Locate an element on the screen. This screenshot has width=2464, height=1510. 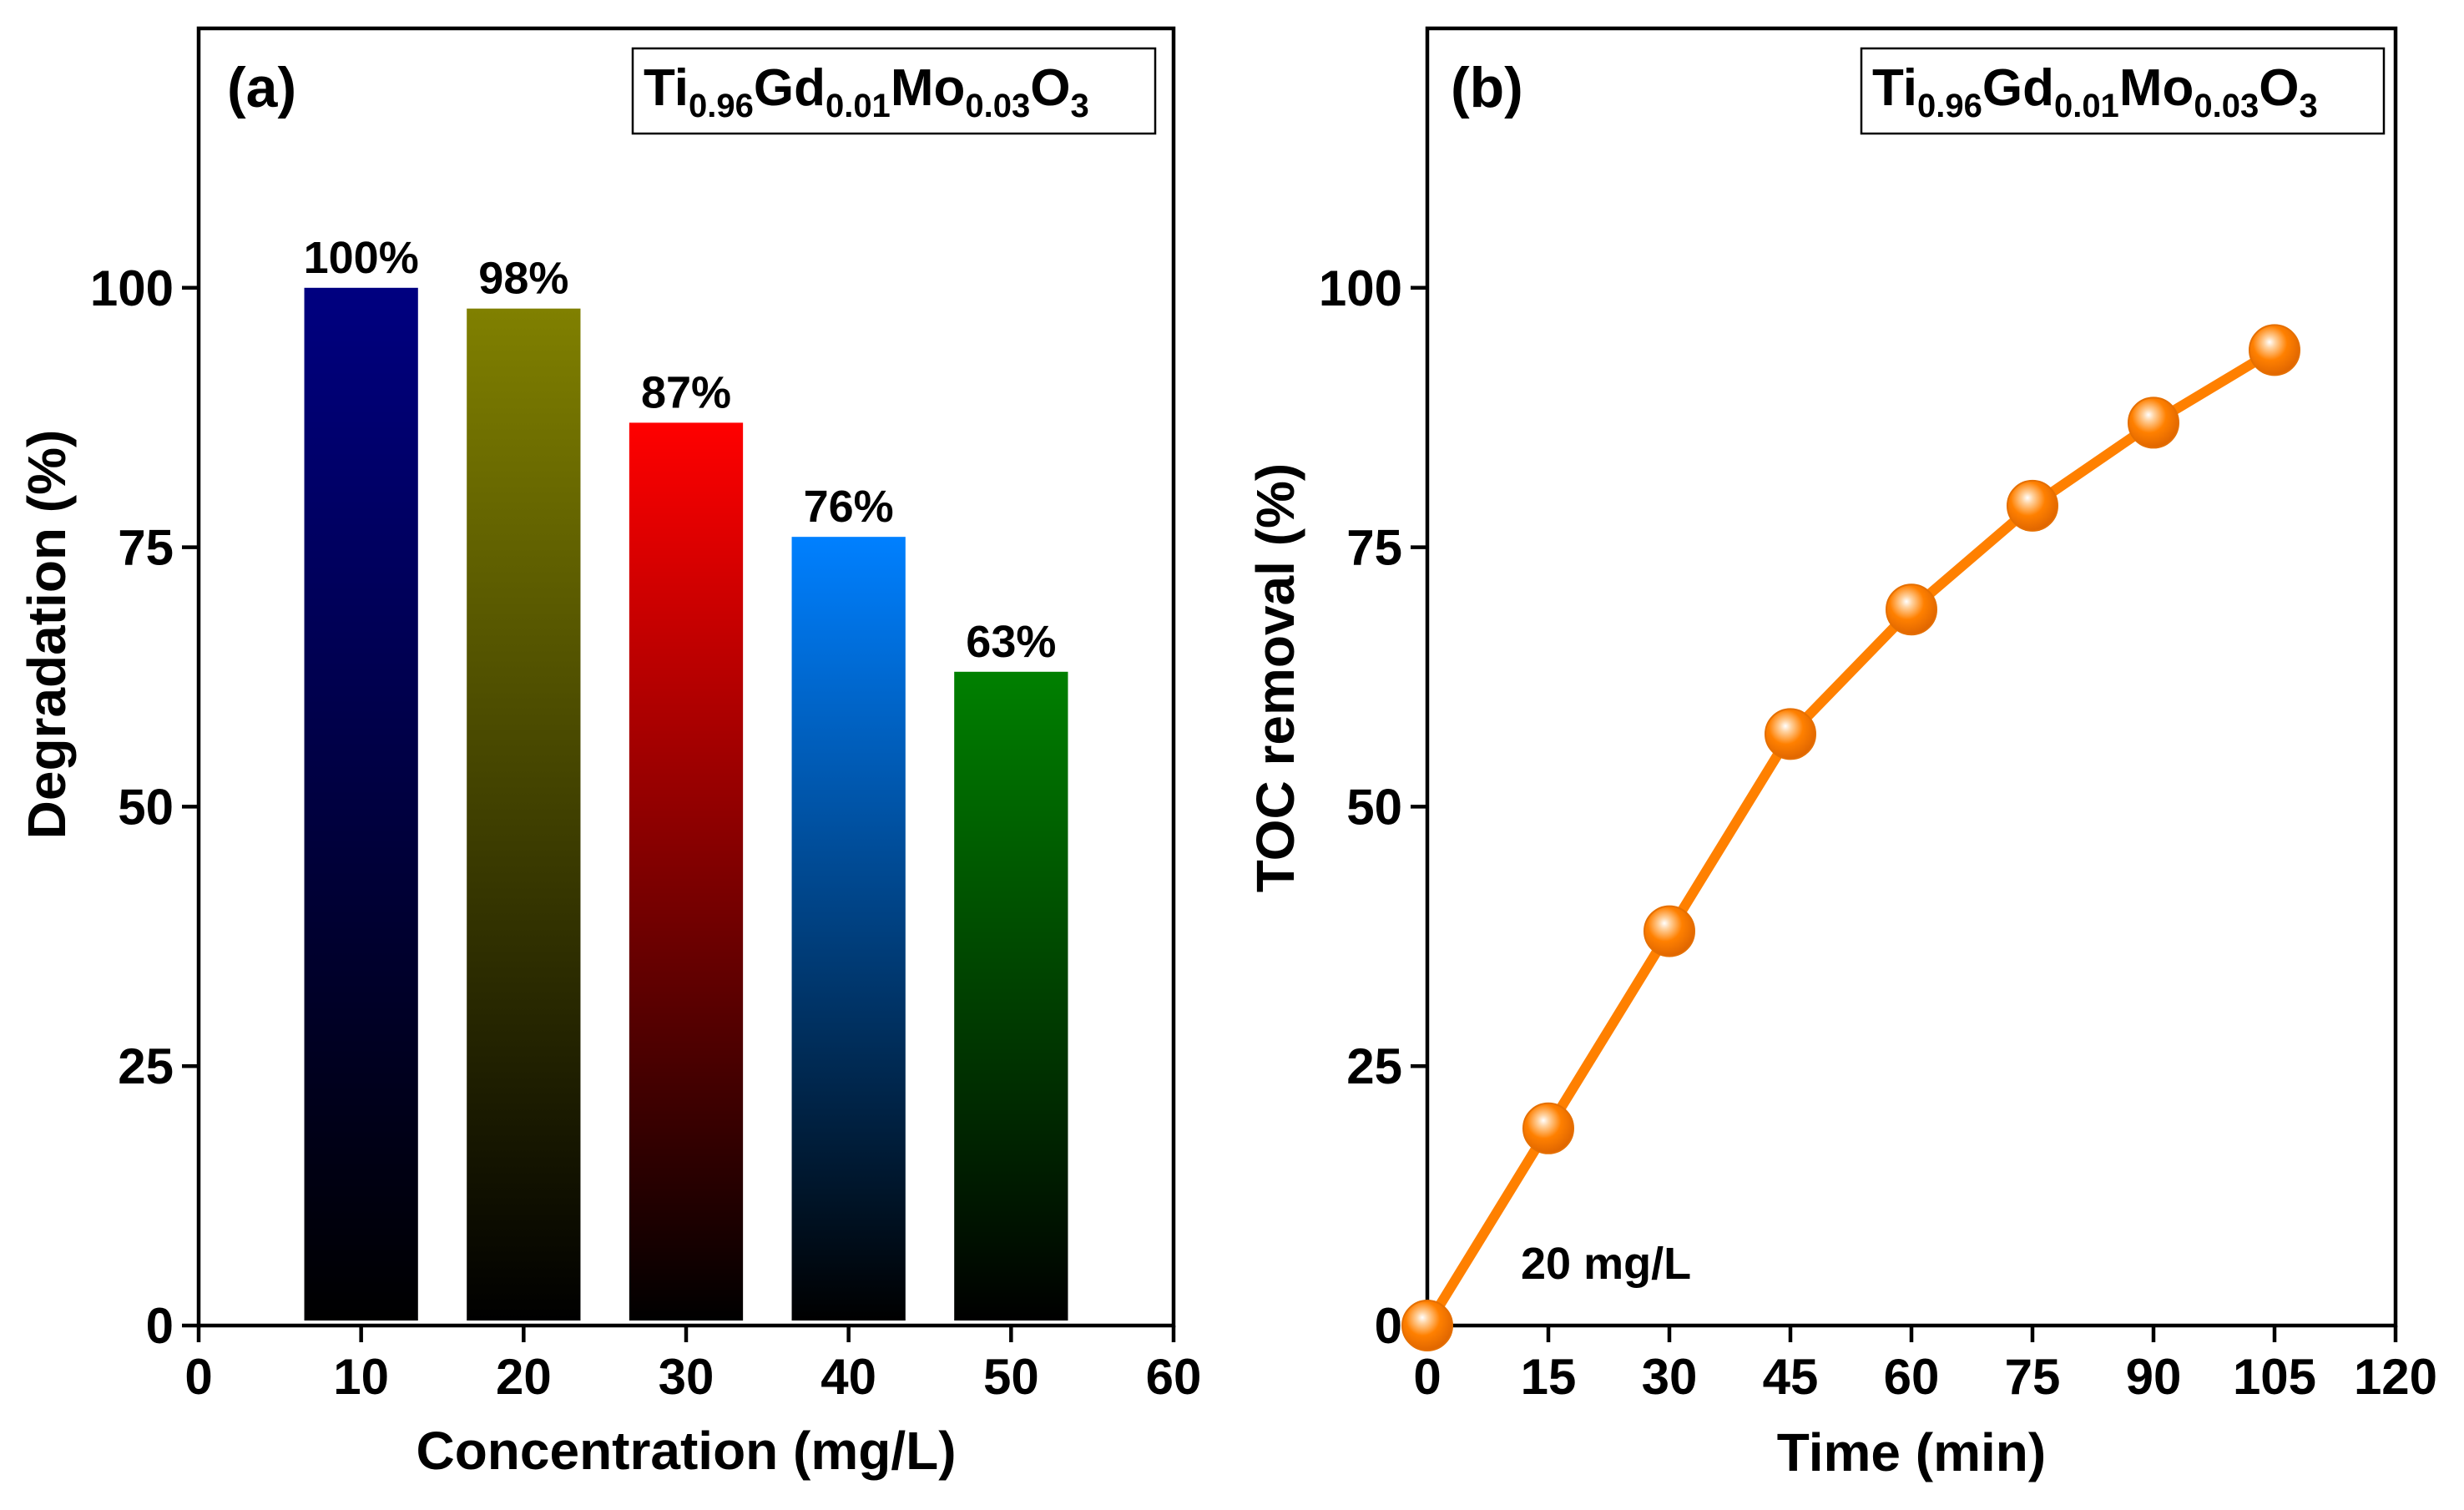
x-axis-ticks-a: 0 10 20 30 40 50 60 is located at coordinates (692, 1366).